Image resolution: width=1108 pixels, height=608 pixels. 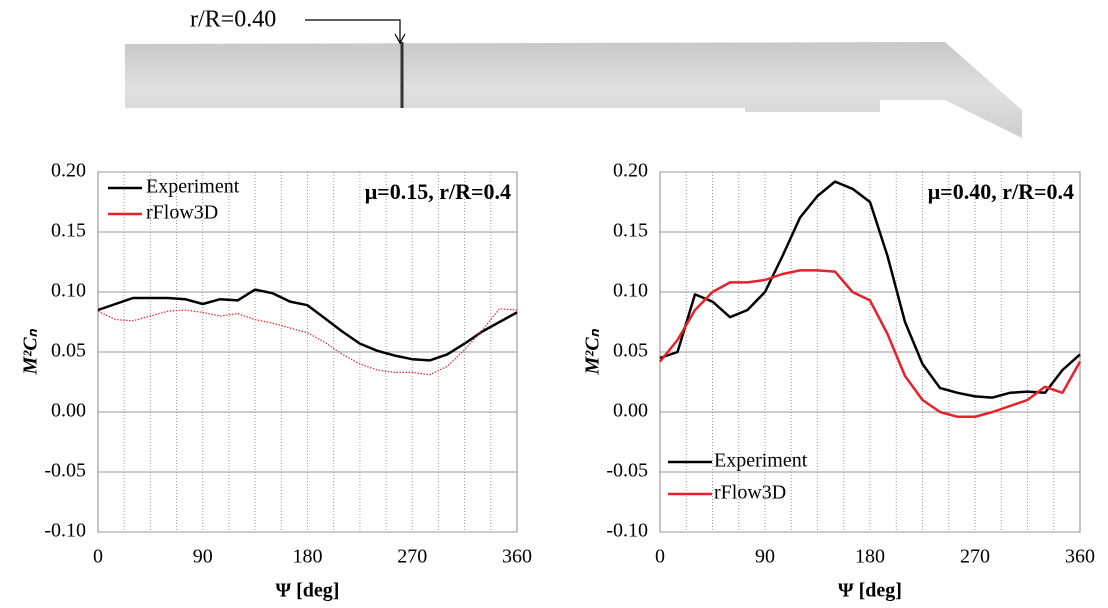 What do you see at coordinates (353, 30) in the screenshot?
I see `callout-line` at bounding box center [353, 30].